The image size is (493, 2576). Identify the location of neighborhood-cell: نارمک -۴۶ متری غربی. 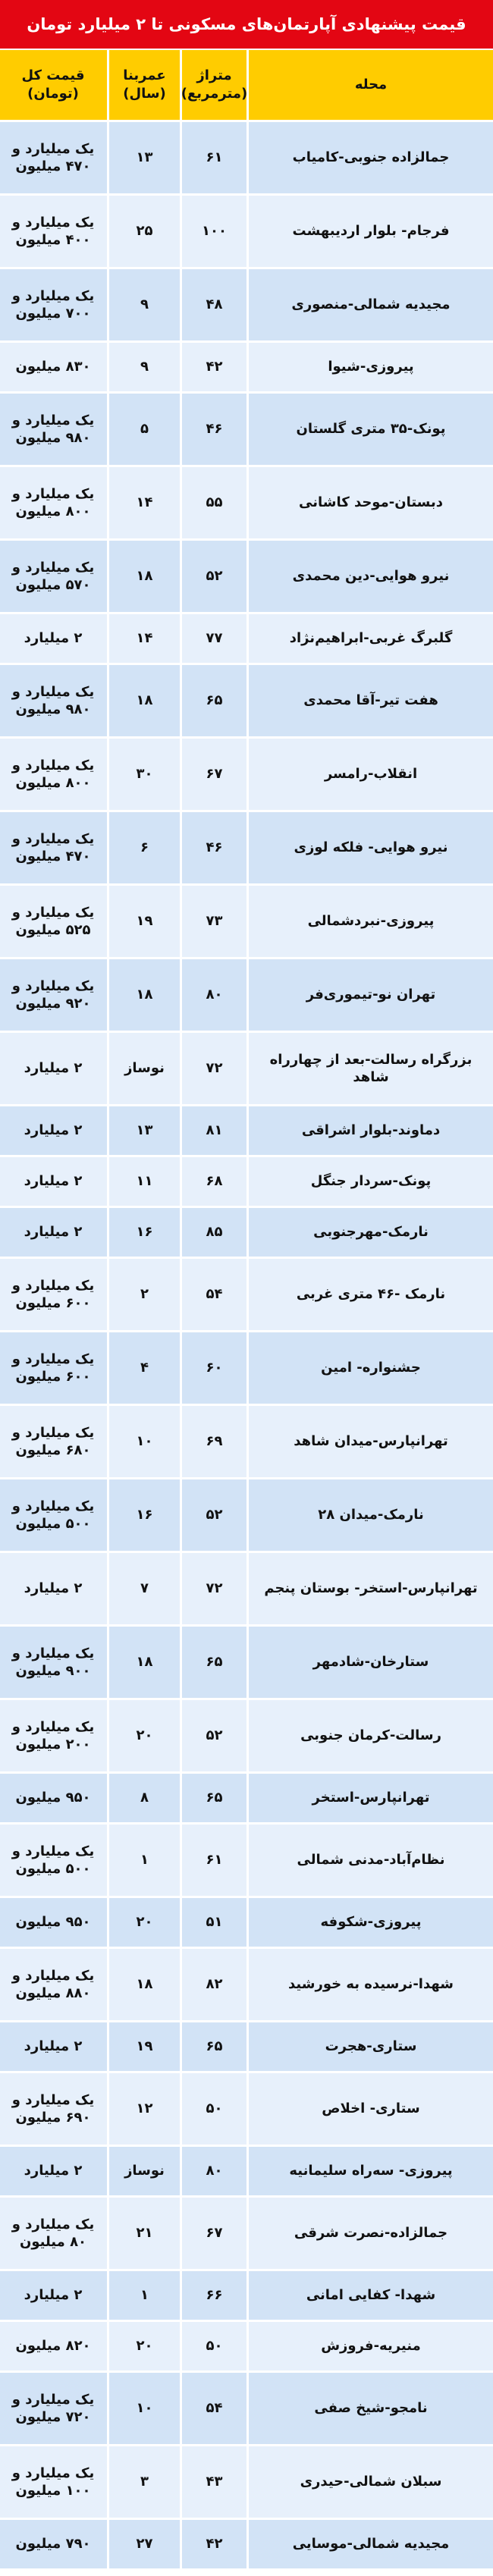
(371, 1294).